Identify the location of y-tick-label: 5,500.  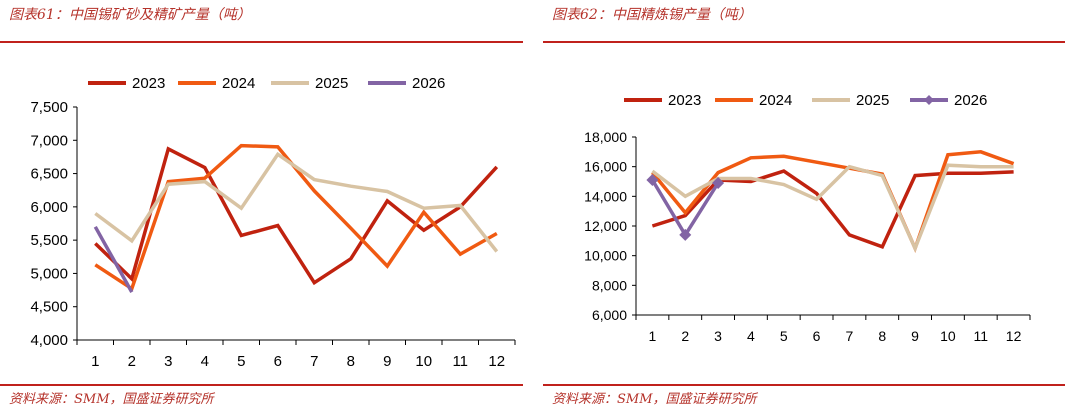
(49, 240).